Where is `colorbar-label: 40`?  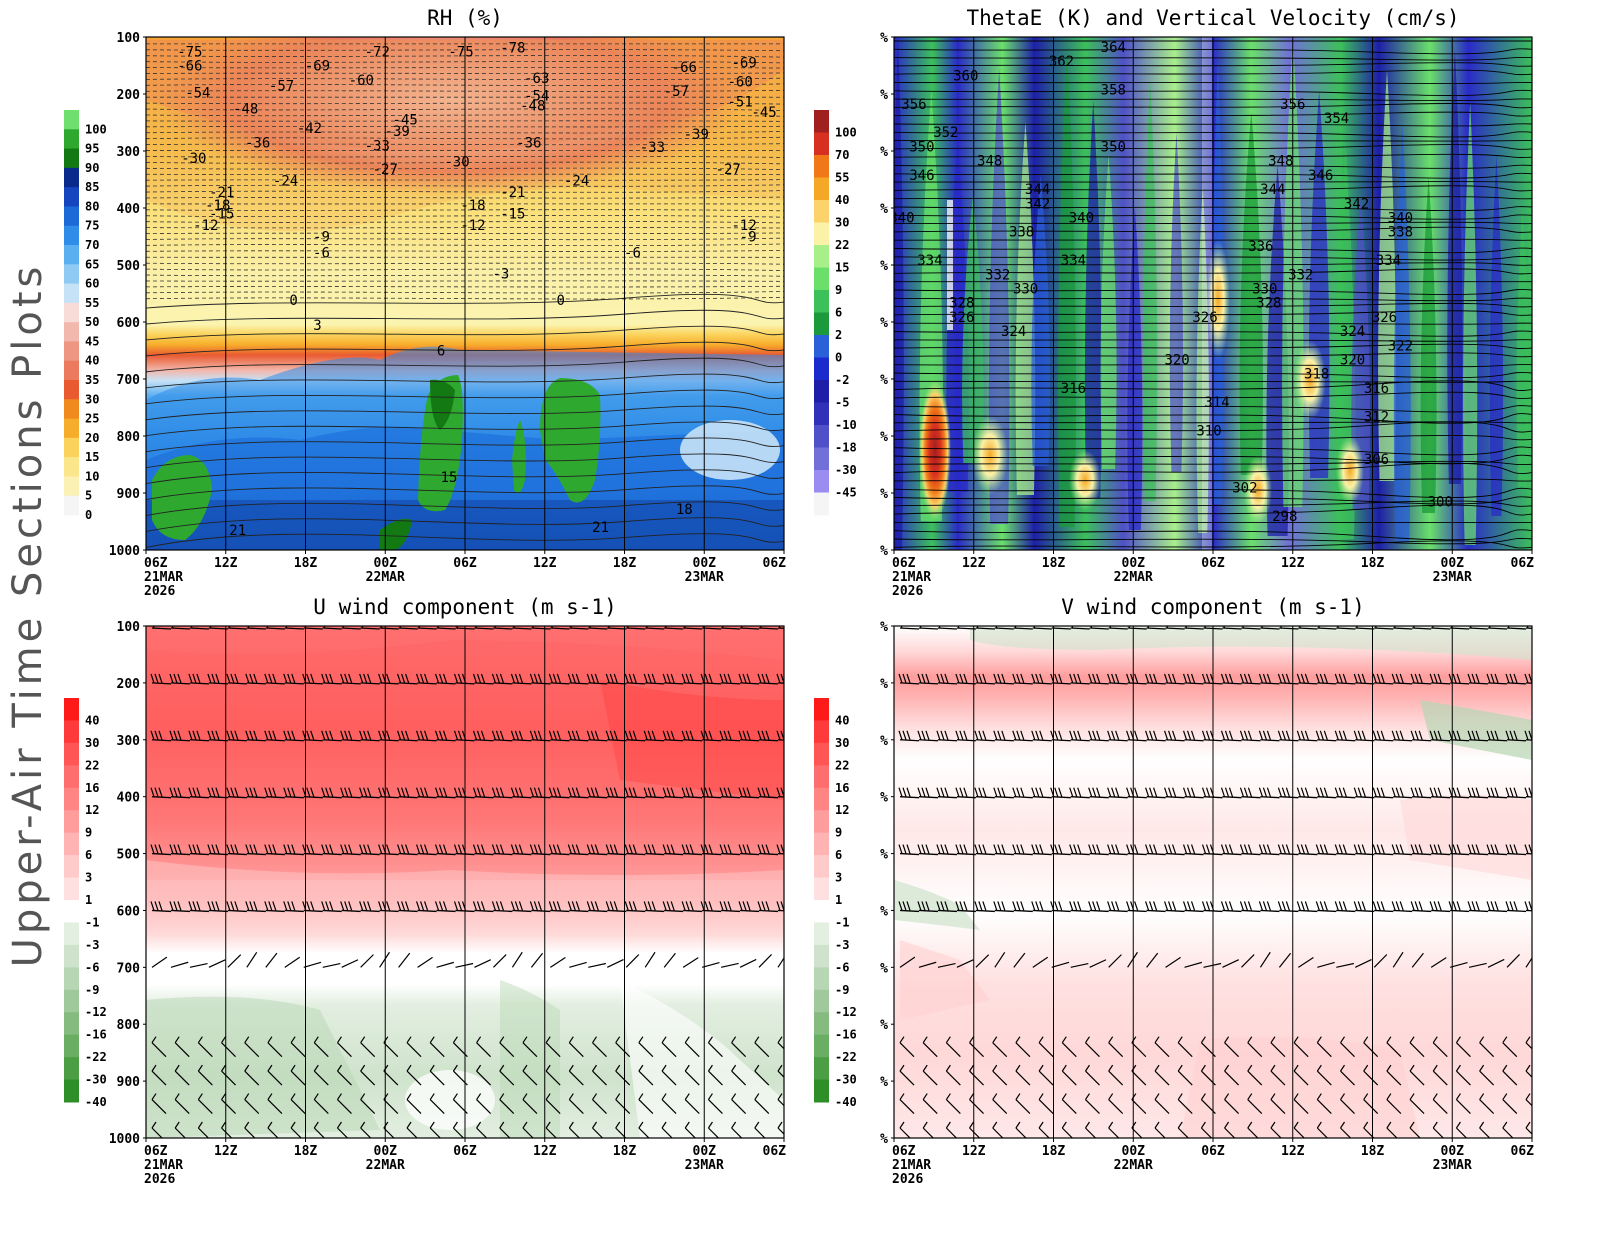 colorbar-label: 40 is located at coordinates (92, 720).